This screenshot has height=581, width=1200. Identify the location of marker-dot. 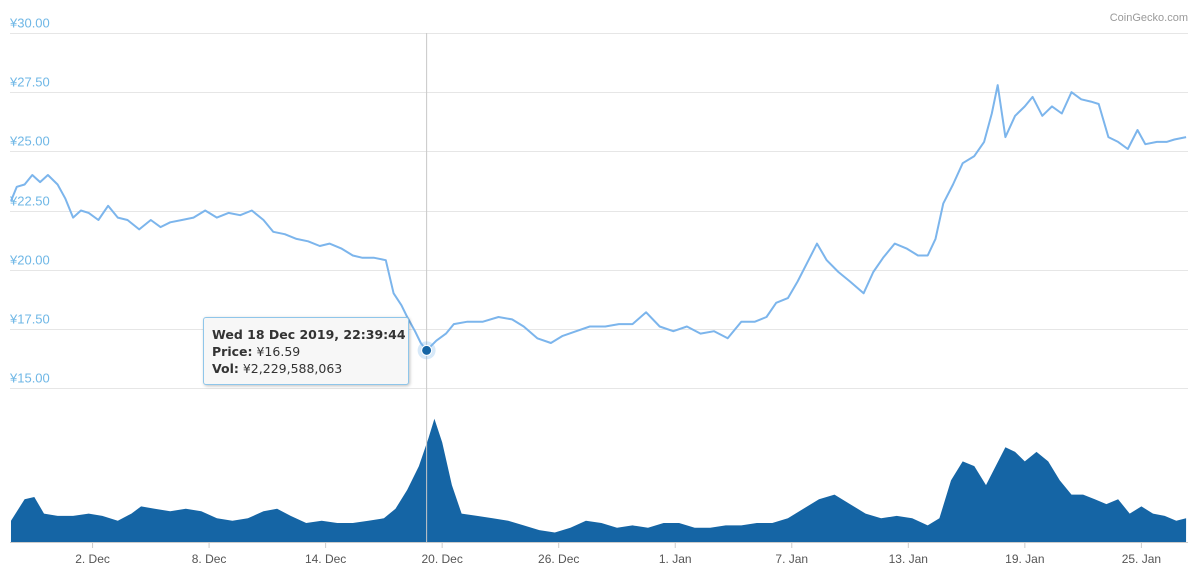
(427, 350).